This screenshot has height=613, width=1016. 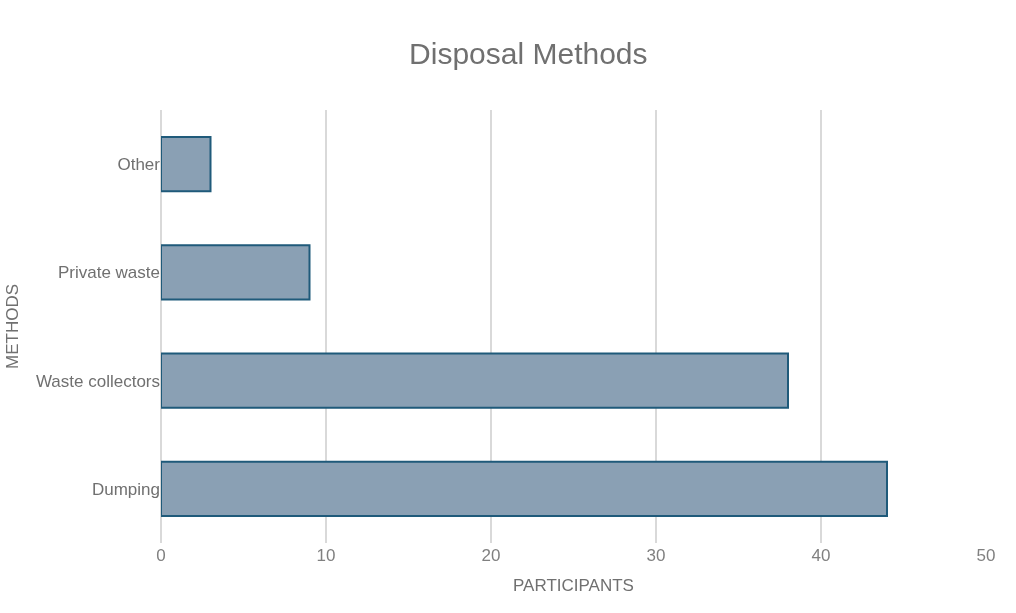 What do you see at coordinates (125, 489) in the screenshot?
I see `y-tick-label: Dumping` at bounding box center [125, 489].